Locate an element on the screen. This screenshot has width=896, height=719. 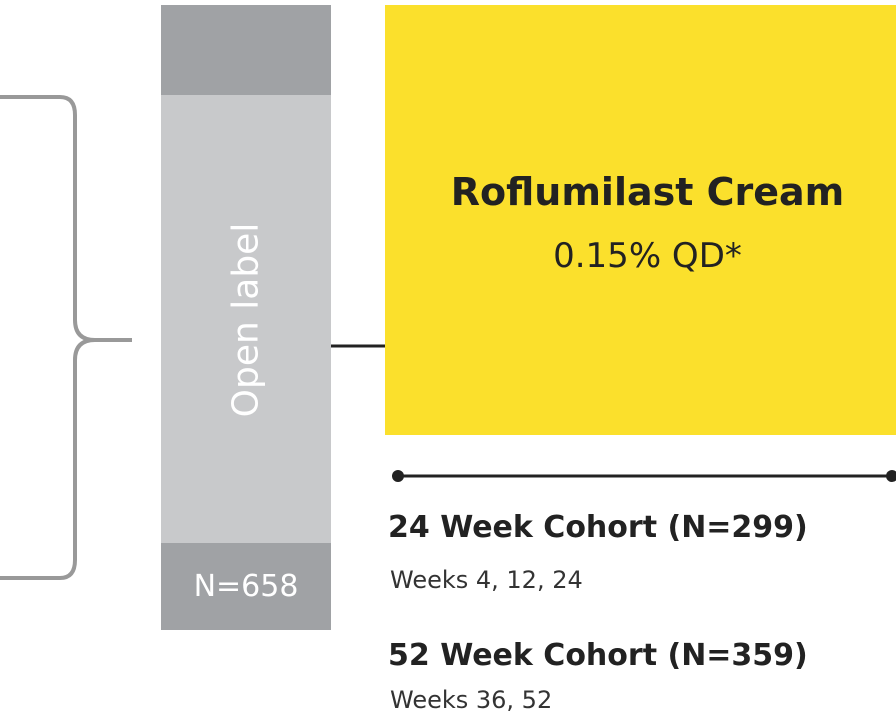
cohort-title: 52 Week Cohort (N=359) is located at coordinates (598, 655).